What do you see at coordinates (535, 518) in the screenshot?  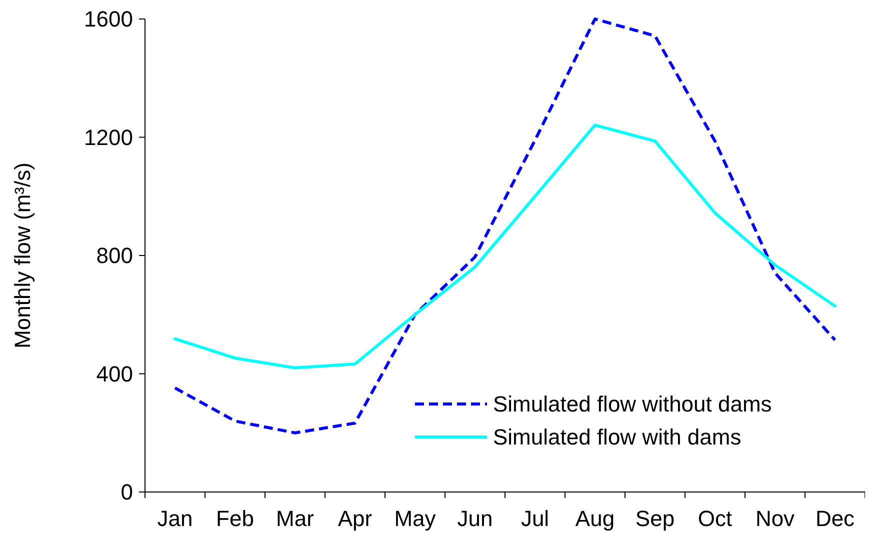 I see `x-tick-label: Jul` at bounding box center [535, 518].